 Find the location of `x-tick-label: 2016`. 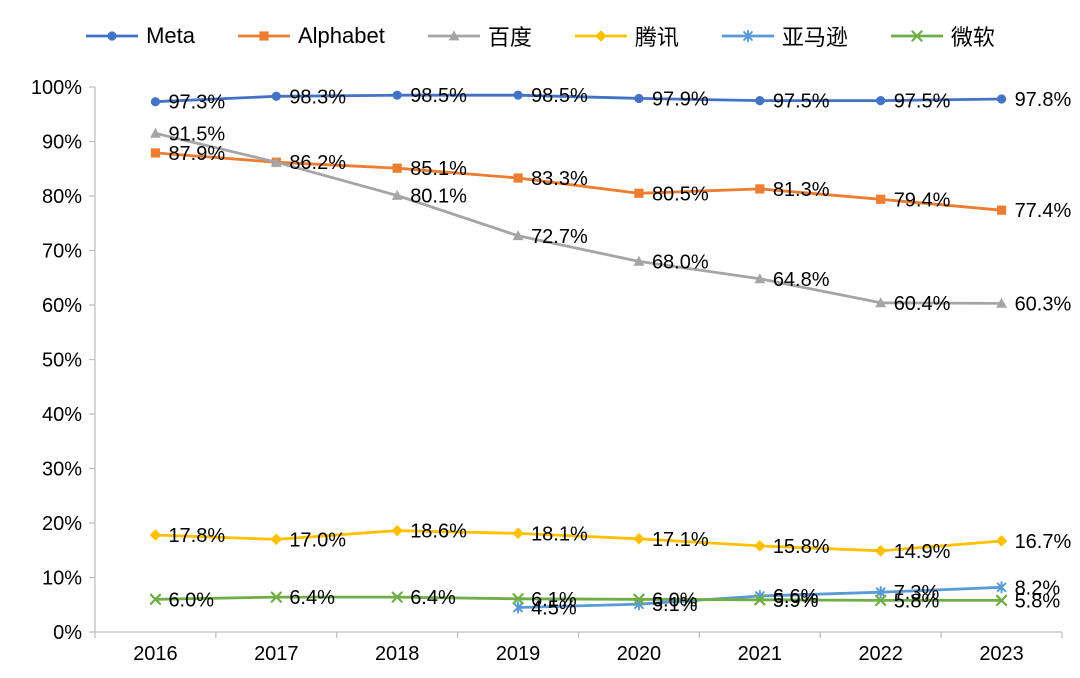

x-tick-label: 2016 is located at coordinates (155, 654).